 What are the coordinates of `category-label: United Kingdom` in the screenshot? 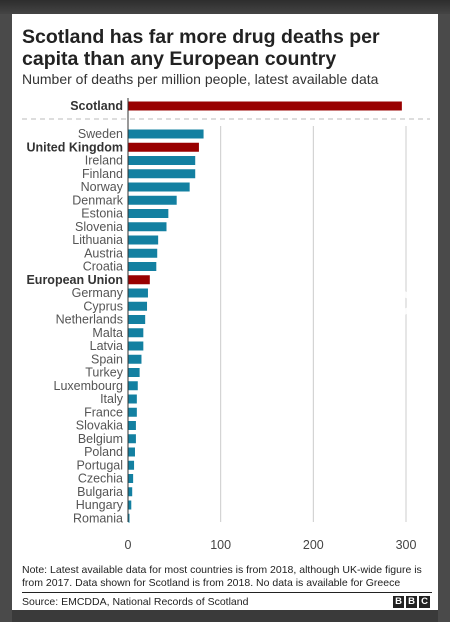 It's located at (74, 147).